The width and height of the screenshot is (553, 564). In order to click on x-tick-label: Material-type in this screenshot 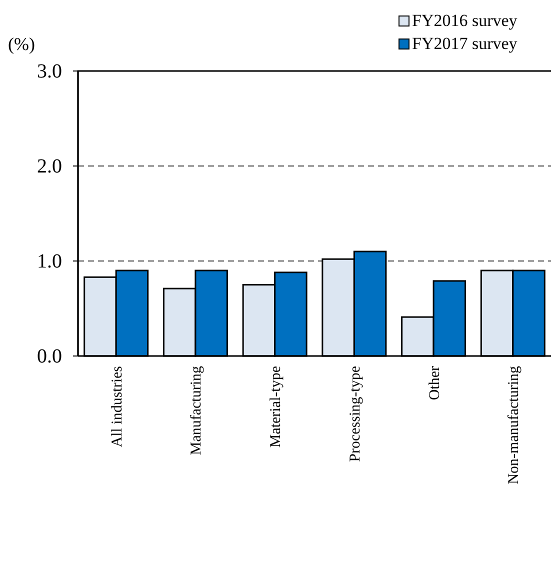, I will do `click(276, 407)`.